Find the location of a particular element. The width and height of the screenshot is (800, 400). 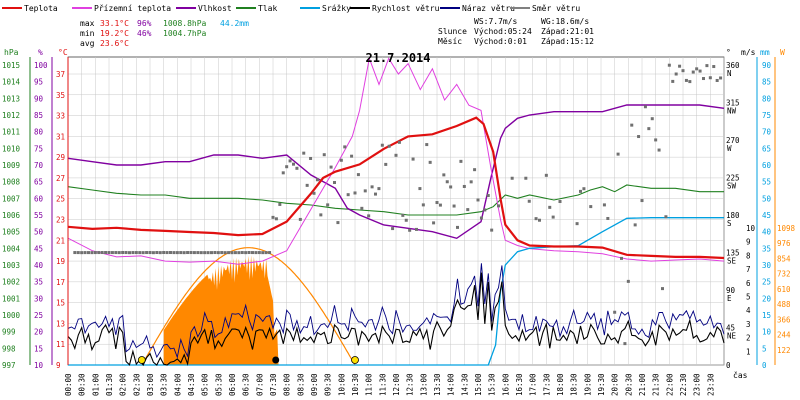

precip-tick: 70 is located at coordinates (767, 132).